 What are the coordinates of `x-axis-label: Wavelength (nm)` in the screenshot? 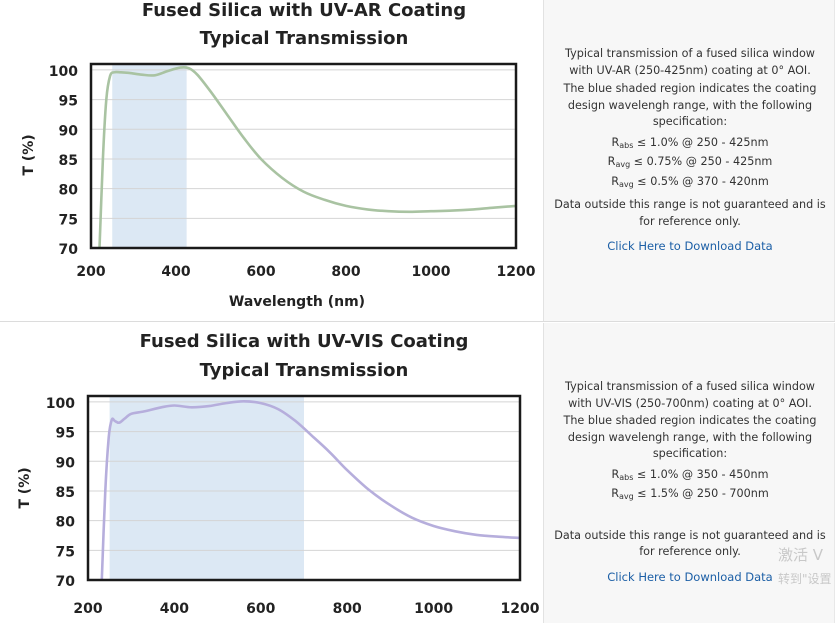 It's located at (297, 302).